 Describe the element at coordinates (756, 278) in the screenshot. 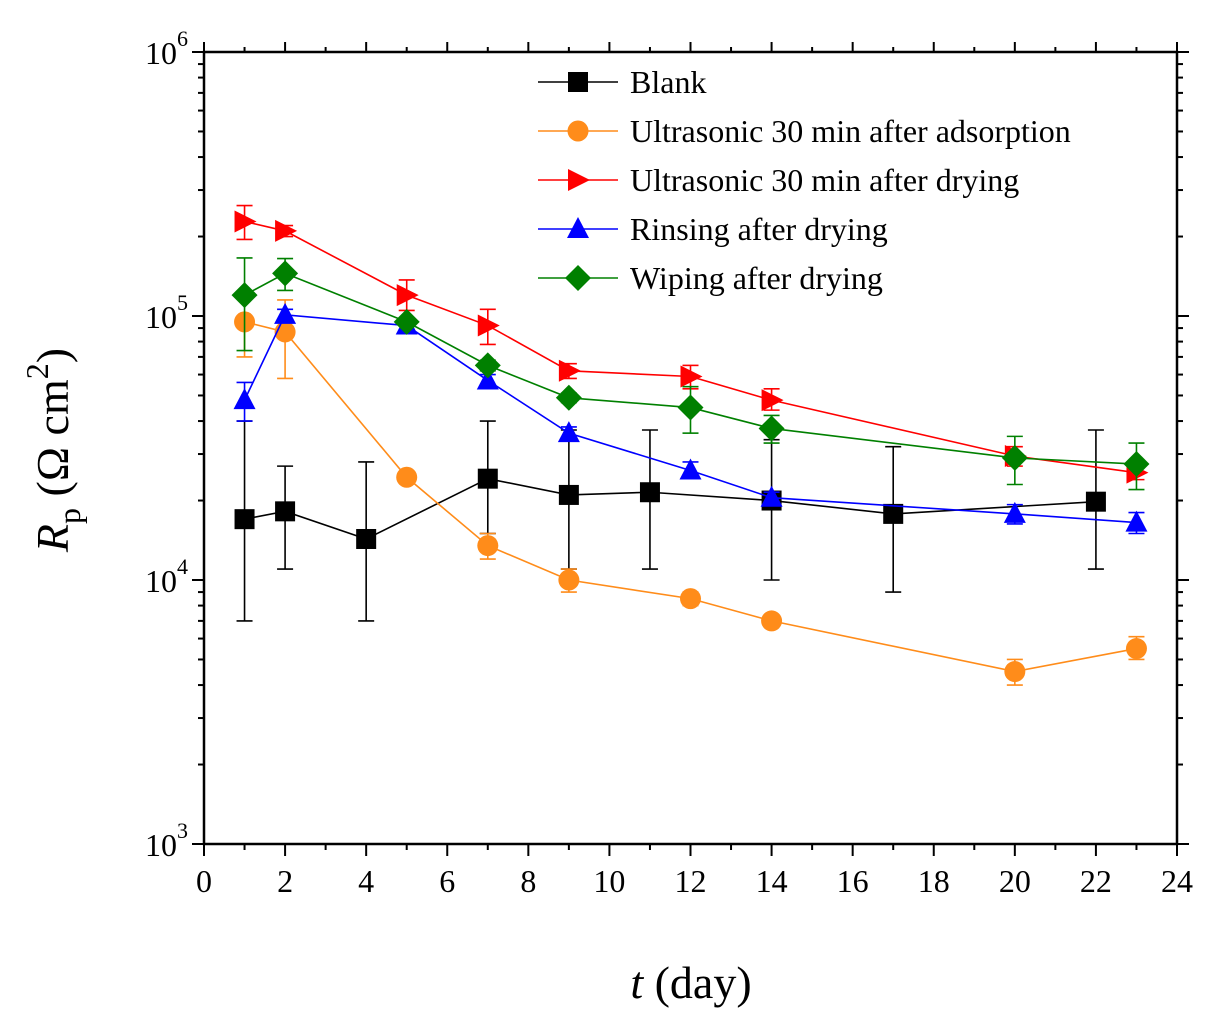

I see `legend-label: Wiping after drying` at that location.